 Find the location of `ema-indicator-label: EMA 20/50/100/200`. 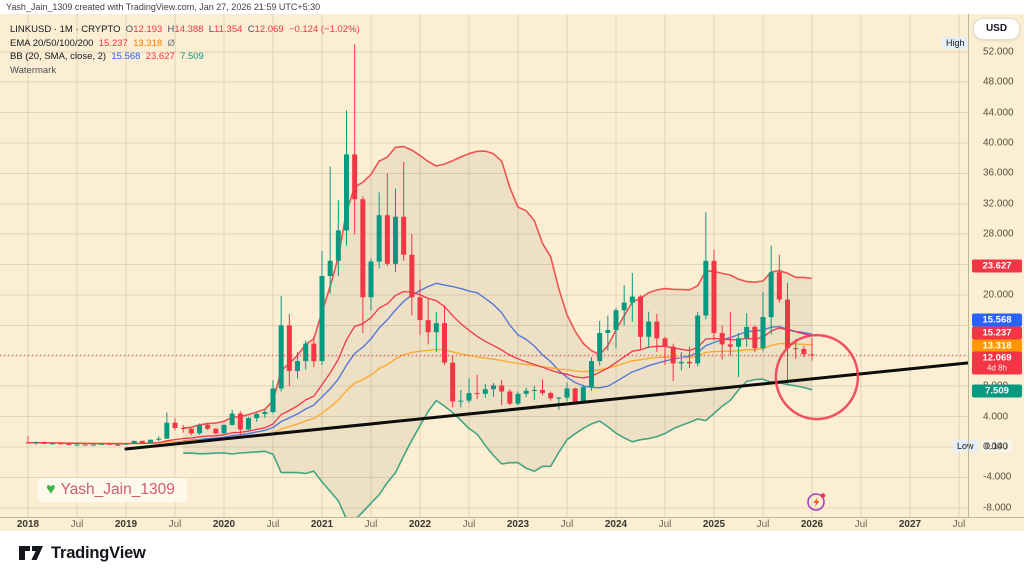

ema-indicator-label: EMA 20/50/100/200 is located at coordinates (52, 43).